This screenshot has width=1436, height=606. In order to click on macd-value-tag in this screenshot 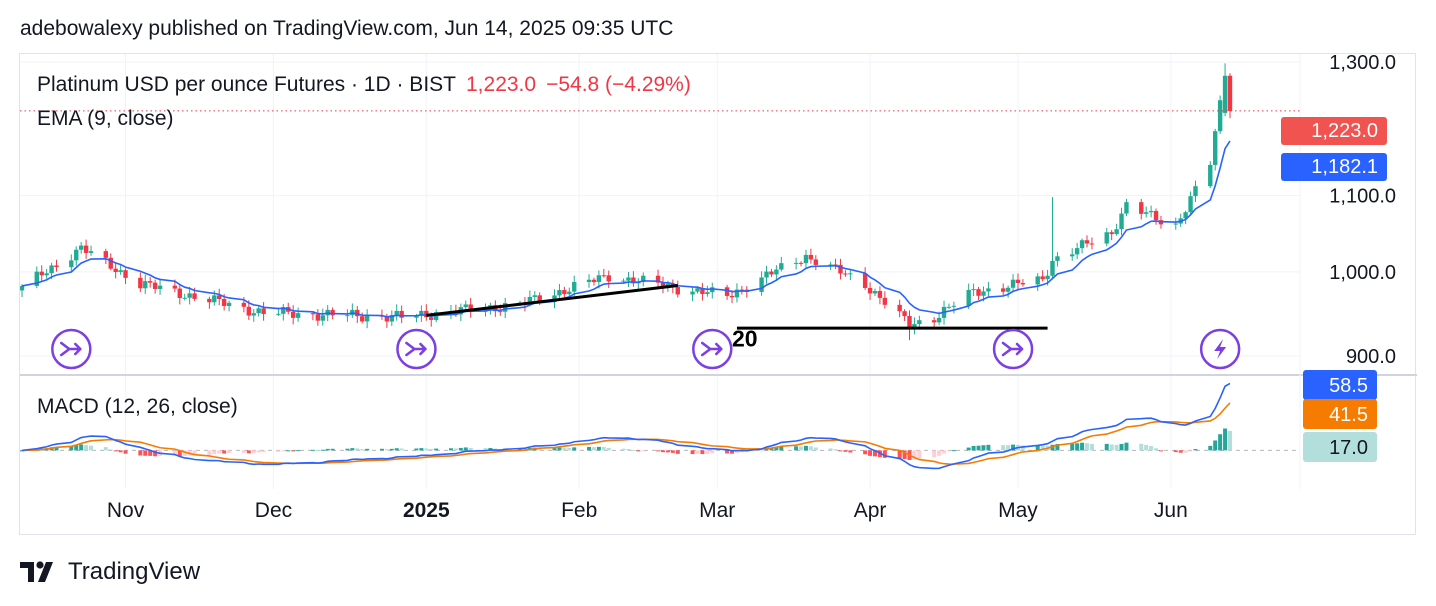, I will do `click(1340, 385)`.